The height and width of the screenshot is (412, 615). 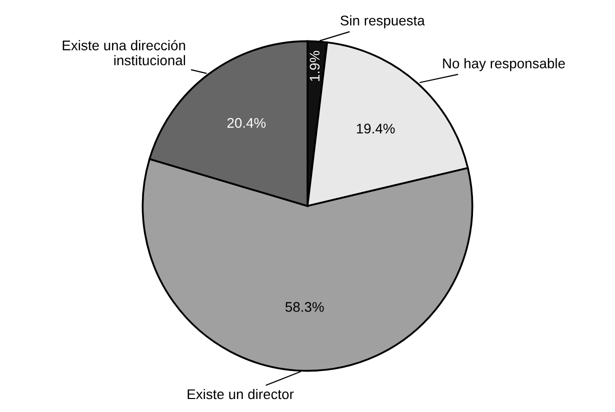 What do you see at coordinates (375, 129) in the screenshot?
I see `data-label: 19.4%` at bounding box center [375, 129].